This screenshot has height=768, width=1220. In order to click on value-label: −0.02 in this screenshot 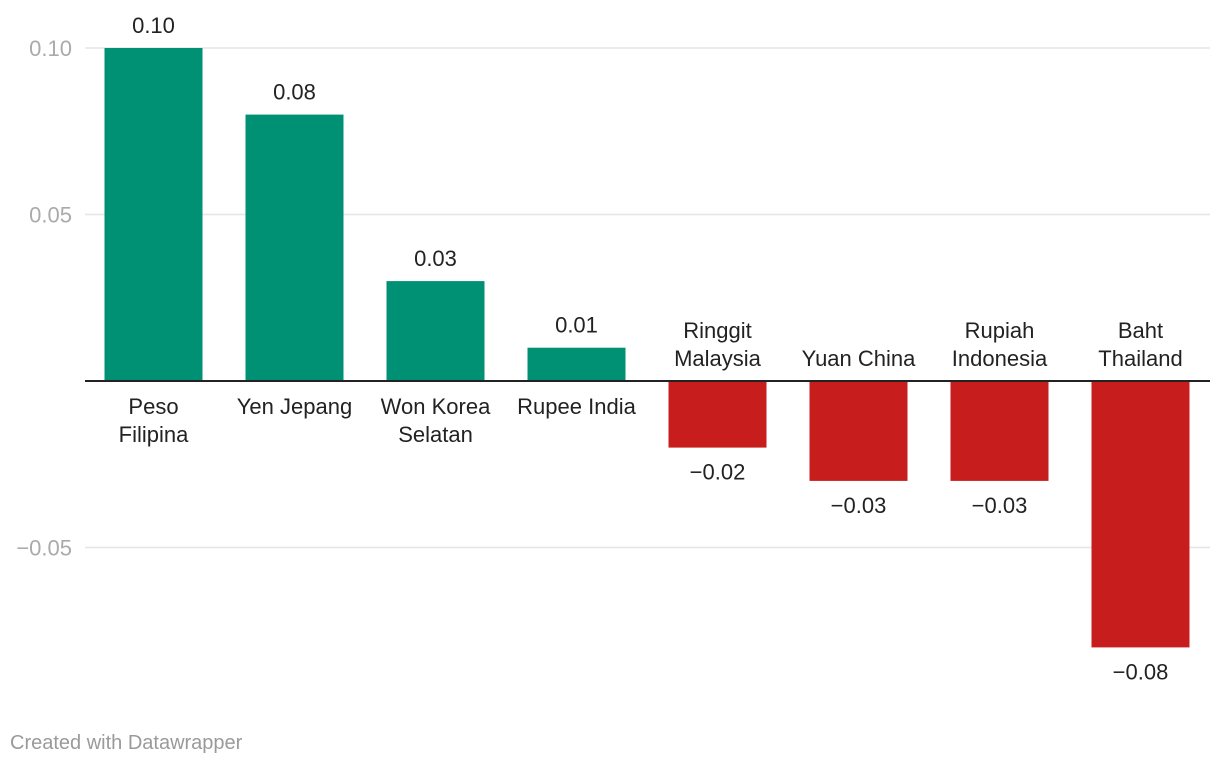, I will do `click(718, 472)`.